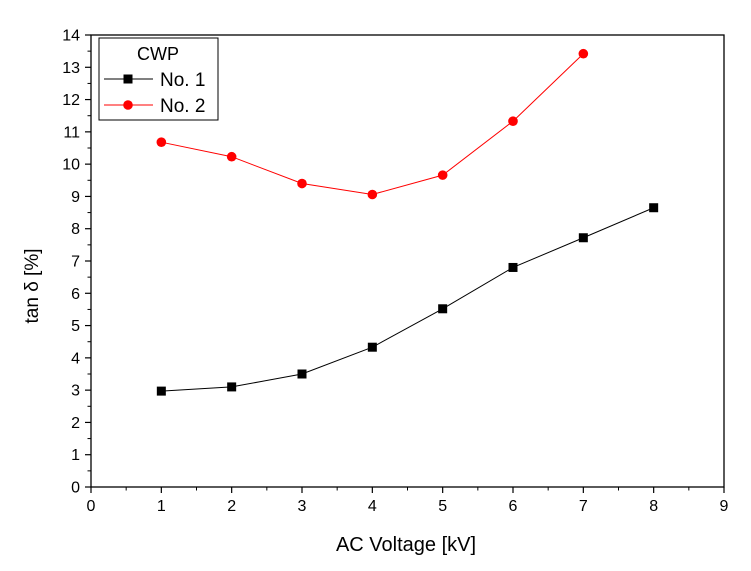 Image resolution: width=751 pixels, height=571 pixels. What do you see at coordinates (442, 506) in the screenshot?
I see `x-tick-label: 5` at bounding box center [442, 506].